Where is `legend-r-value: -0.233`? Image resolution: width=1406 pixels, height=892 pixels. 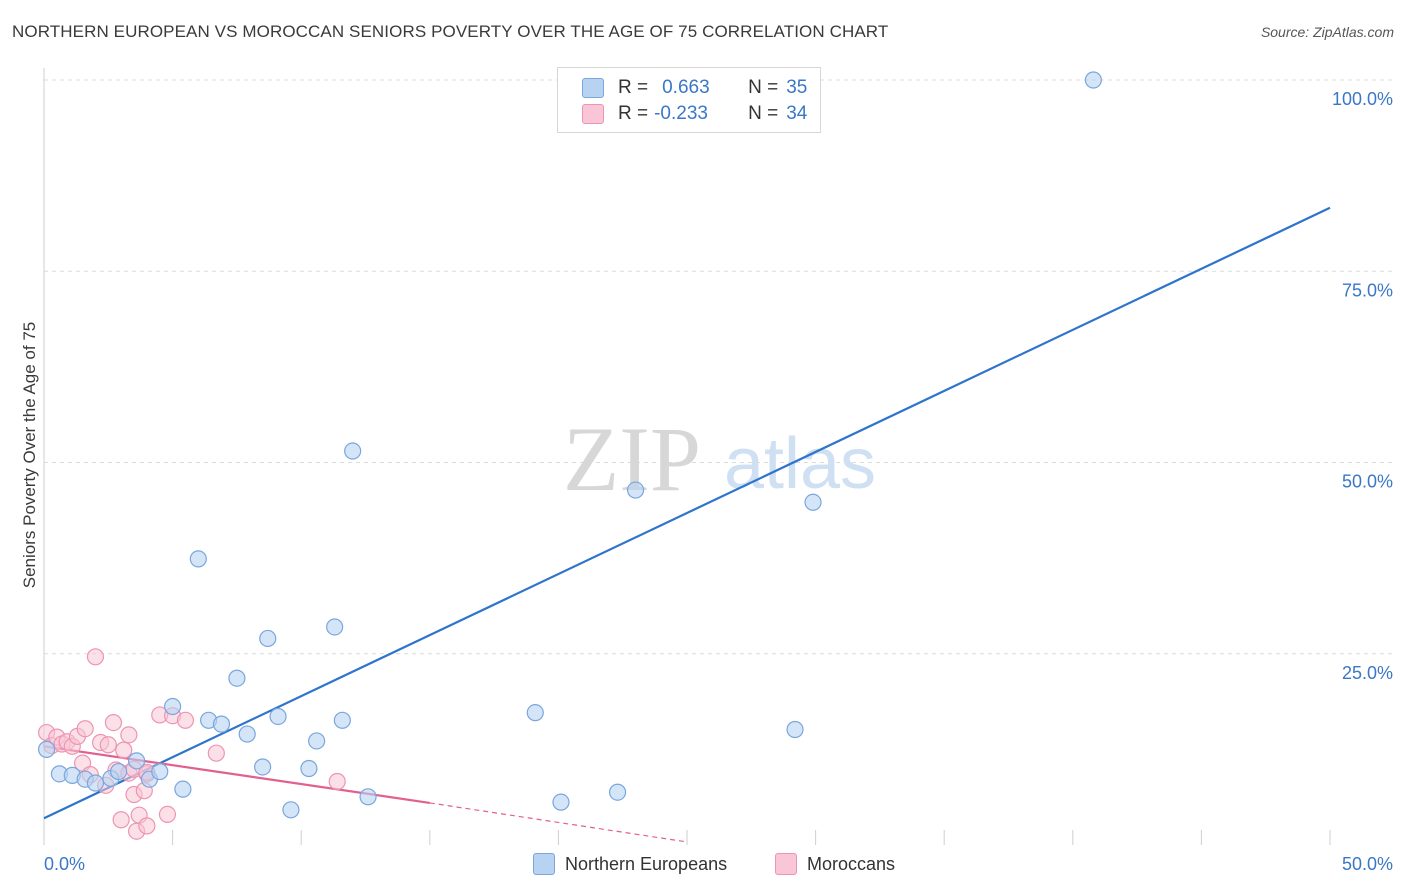
legend-r-value: -0.233 is located at coordinates (681, 113).